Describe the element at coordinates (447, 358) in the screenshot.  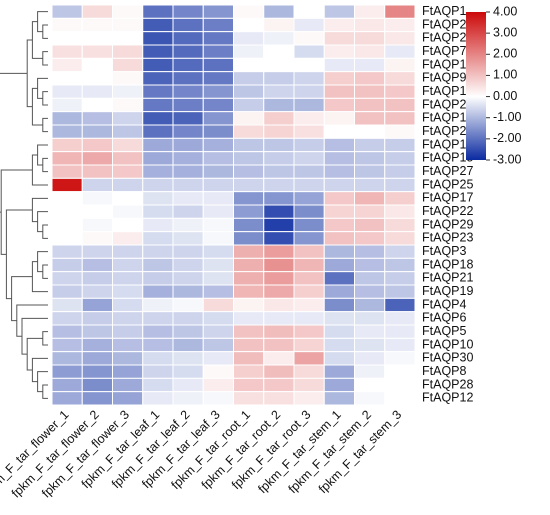
I see `row-label: FtAQP30` at that location.